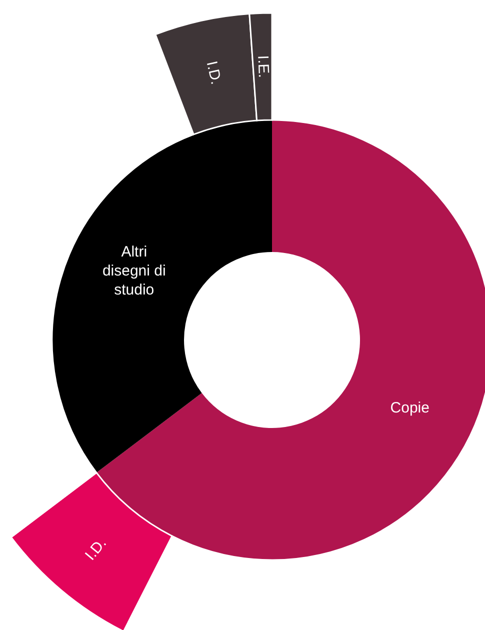 This screenshot has width=485, height=630. What do you see at coordinates (134, 270) in the screenshot?
I see `slice-label: Altri disegni di studio` at bounding box center [134, 270].